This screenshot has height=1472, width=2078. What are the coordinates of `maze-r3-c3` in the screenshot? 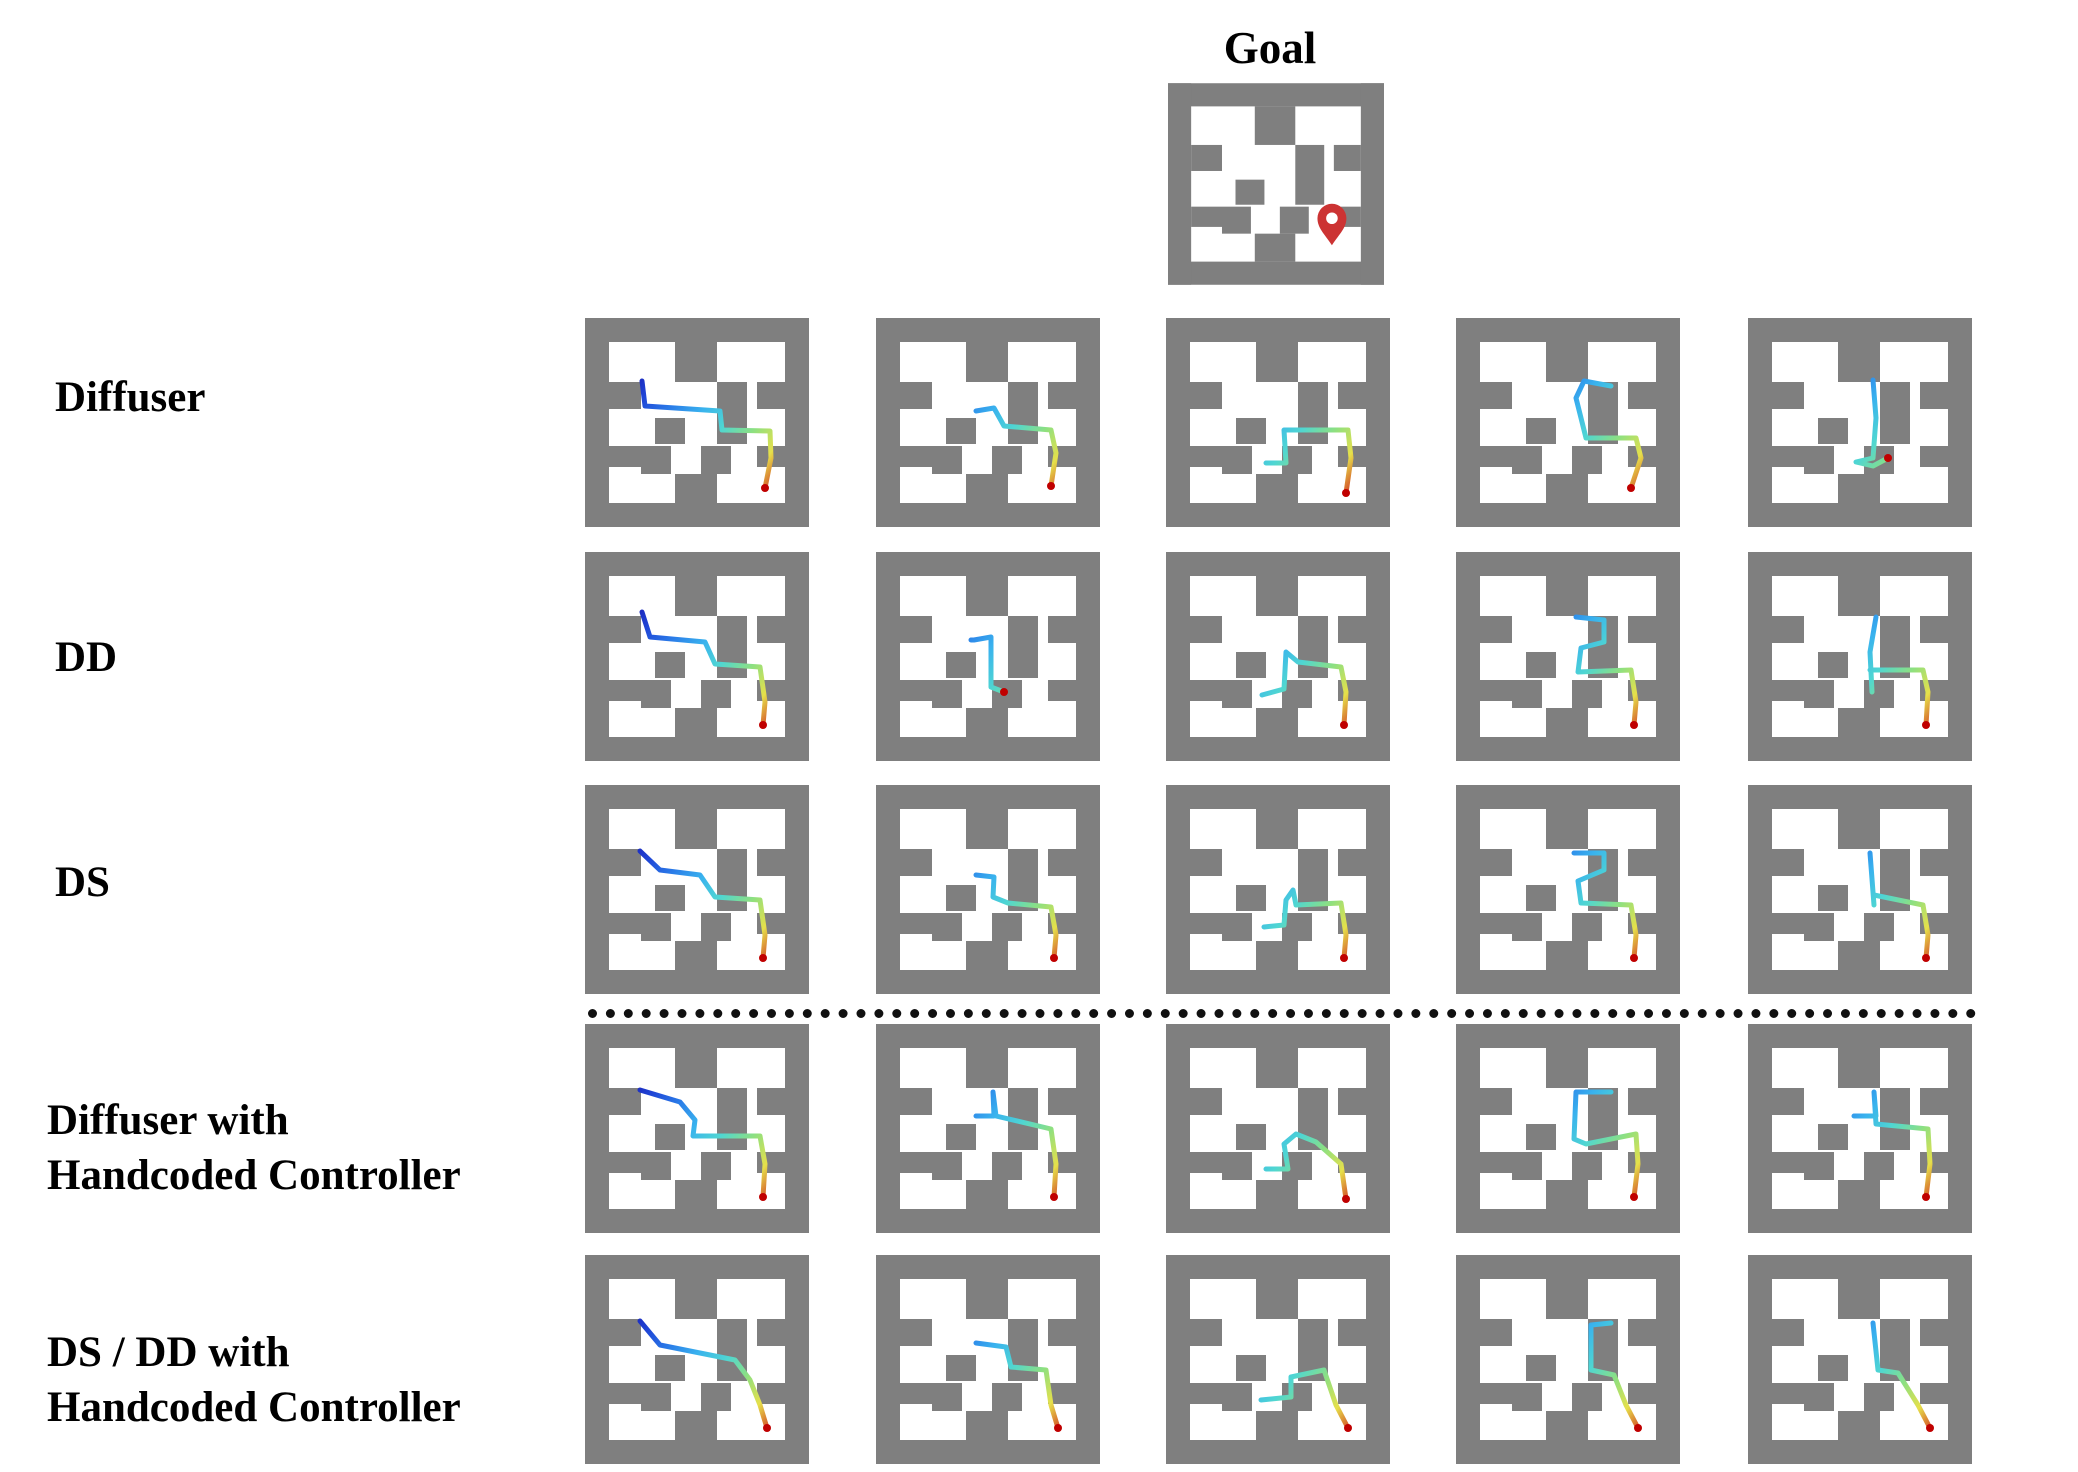 It's located at (1278, 889).